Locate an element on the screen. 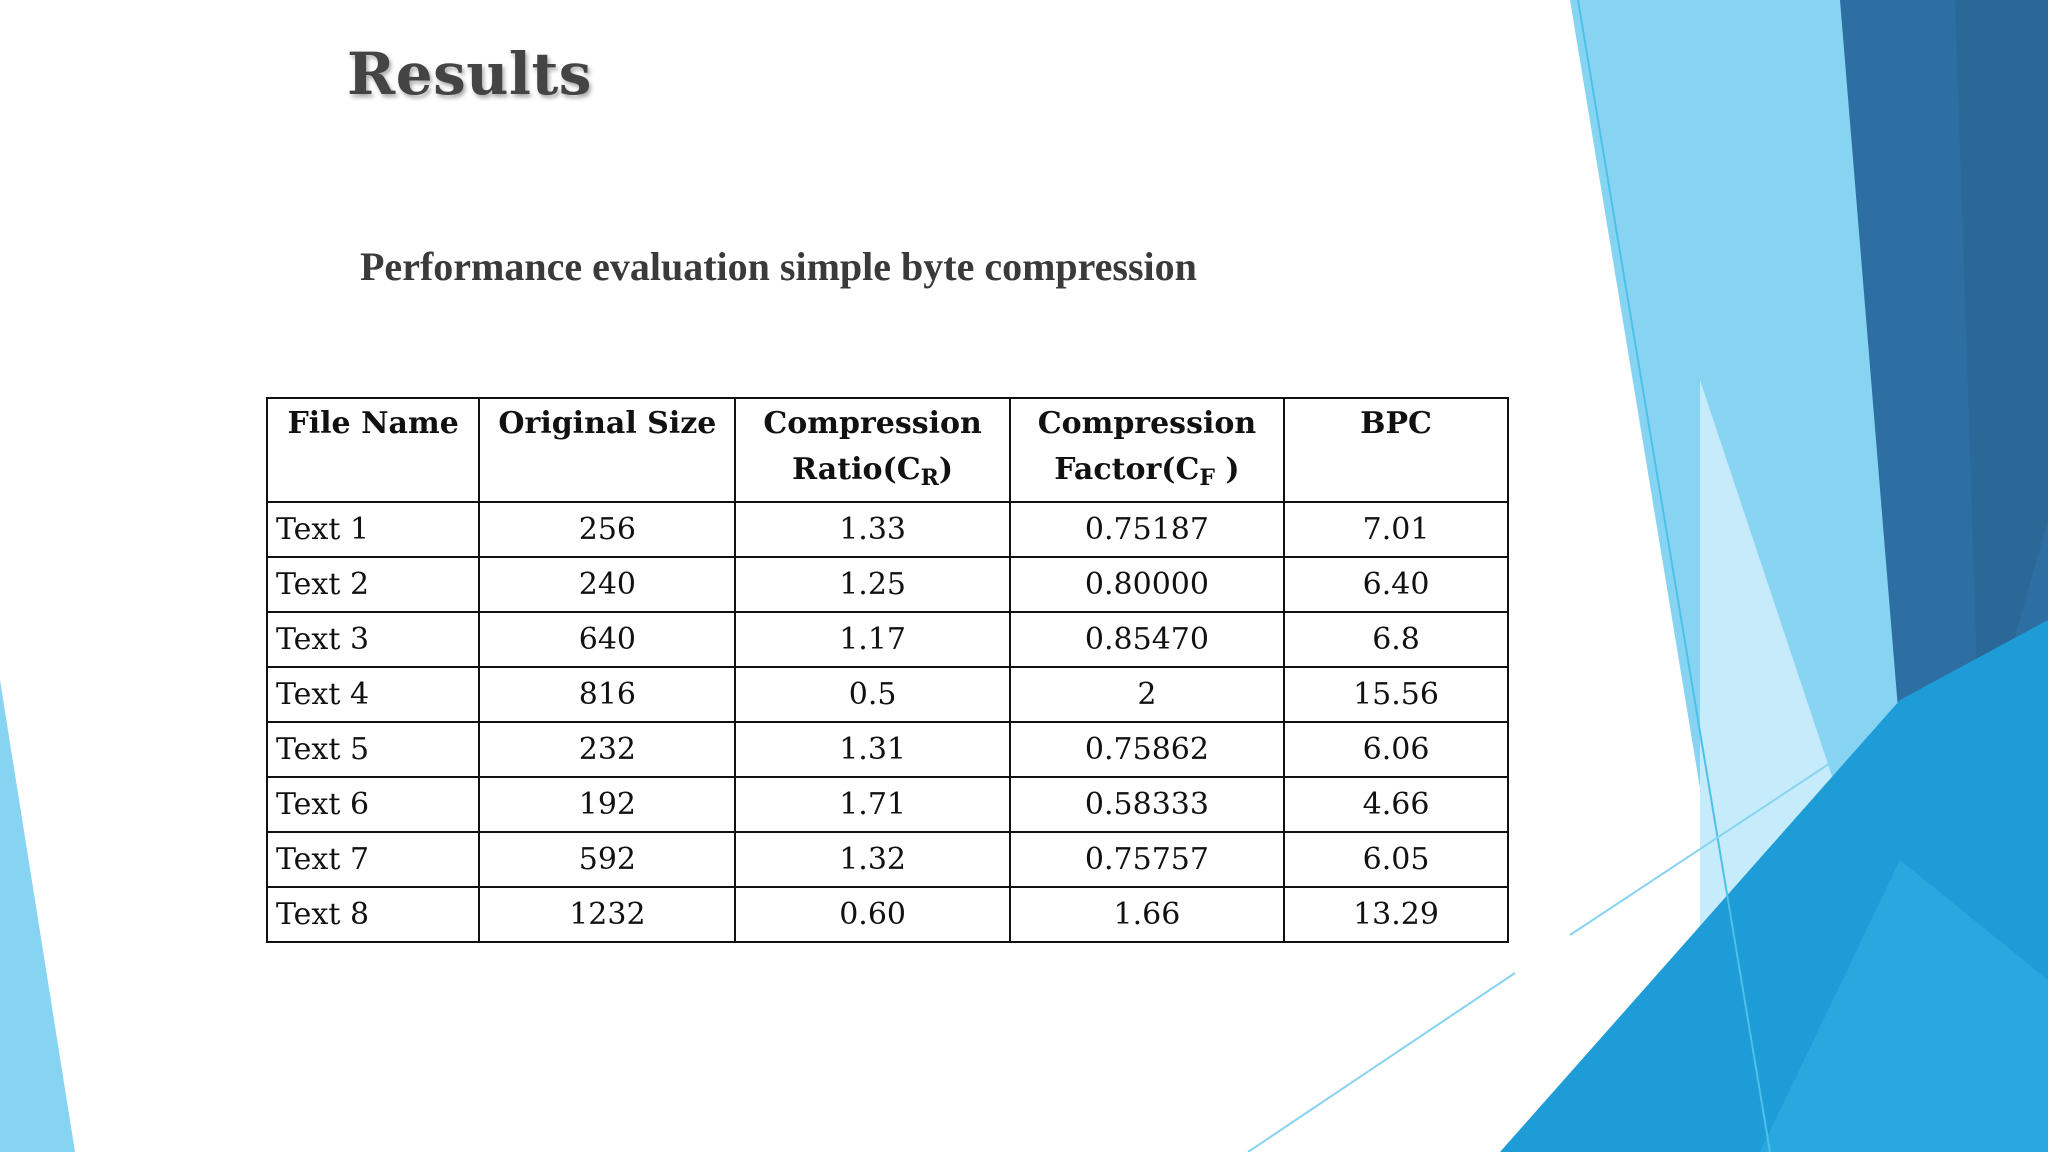 The width and height of the screenshot is (2048, 1152). cell-compression-ratio: 0.60 is located at coordinates (872, 914).